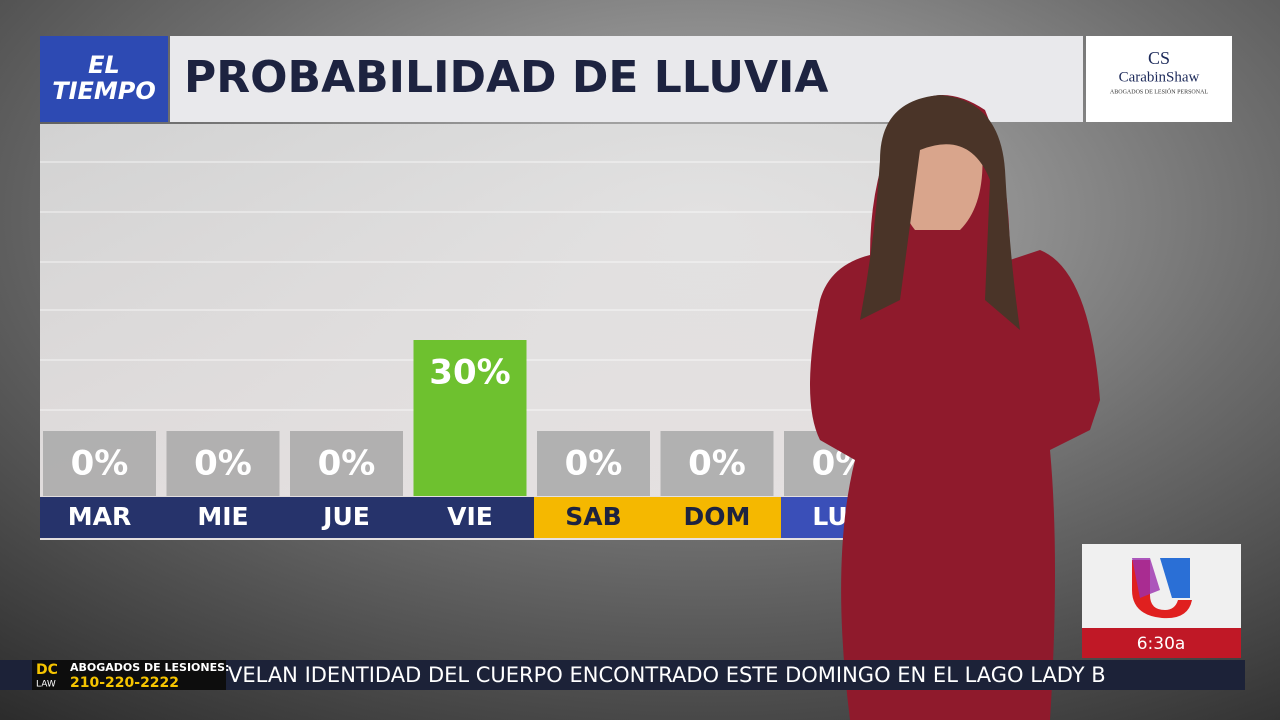  What do you see at coordinates (149, 667) in the screenshot?
I see `ad-line1: ABOGADOS DE LESIONES:` at bounding box center [149, 667].